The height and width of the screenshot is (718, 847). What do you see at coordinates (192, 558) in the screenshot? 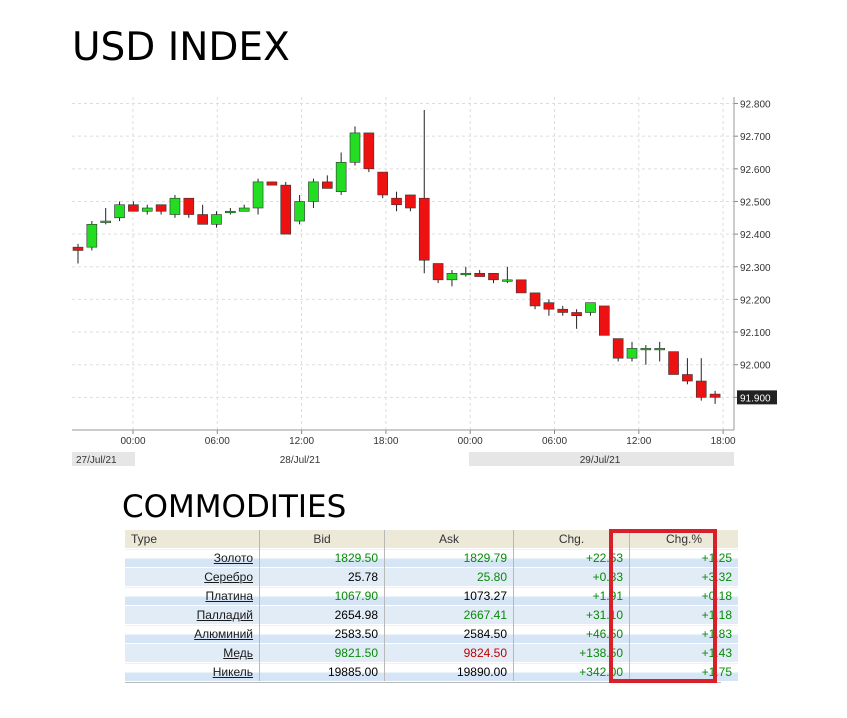
I see `commodity-name-cell: Золото` at bounding box center [192, 558].